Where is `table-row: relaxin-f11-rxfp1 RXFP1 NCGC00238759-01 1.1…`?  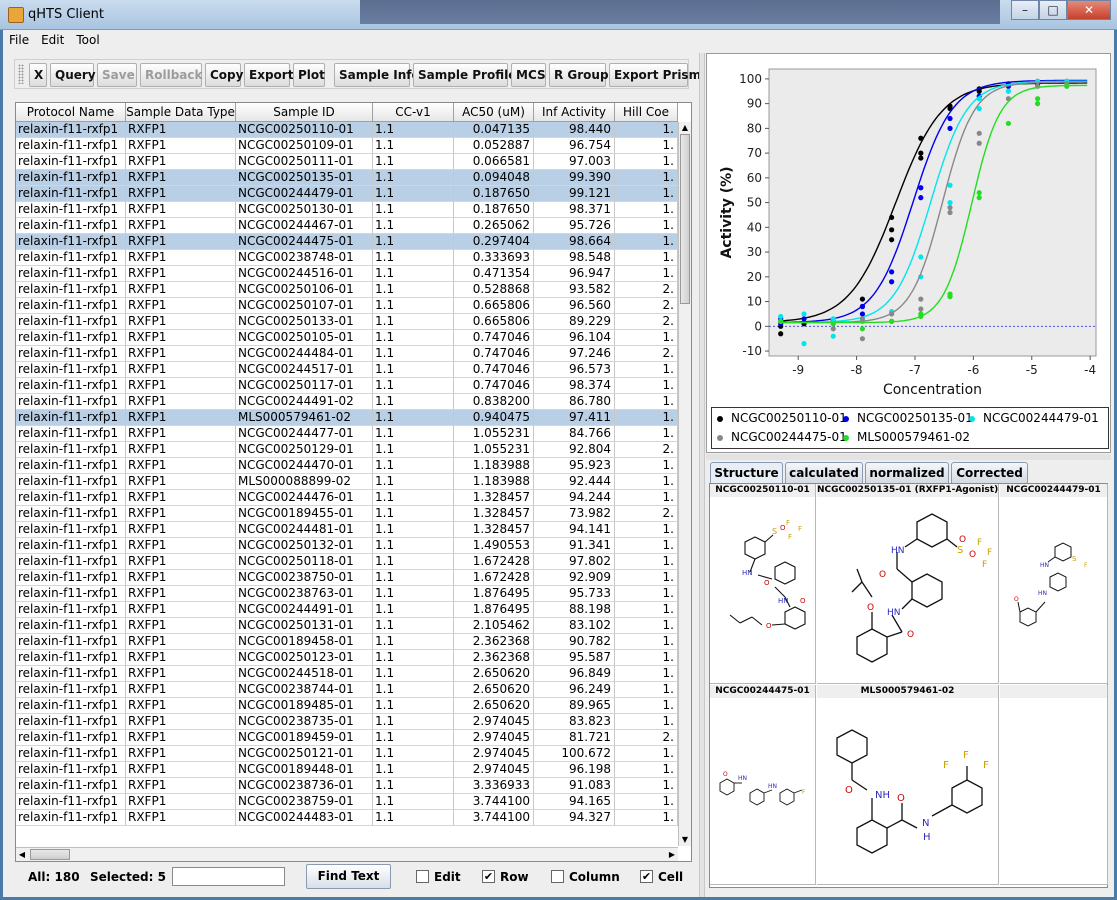 table-row: relaxin-f11-rxfp1 RXFP1 NCGC00238759-01 1.1… is located at coordinates (347, 802).